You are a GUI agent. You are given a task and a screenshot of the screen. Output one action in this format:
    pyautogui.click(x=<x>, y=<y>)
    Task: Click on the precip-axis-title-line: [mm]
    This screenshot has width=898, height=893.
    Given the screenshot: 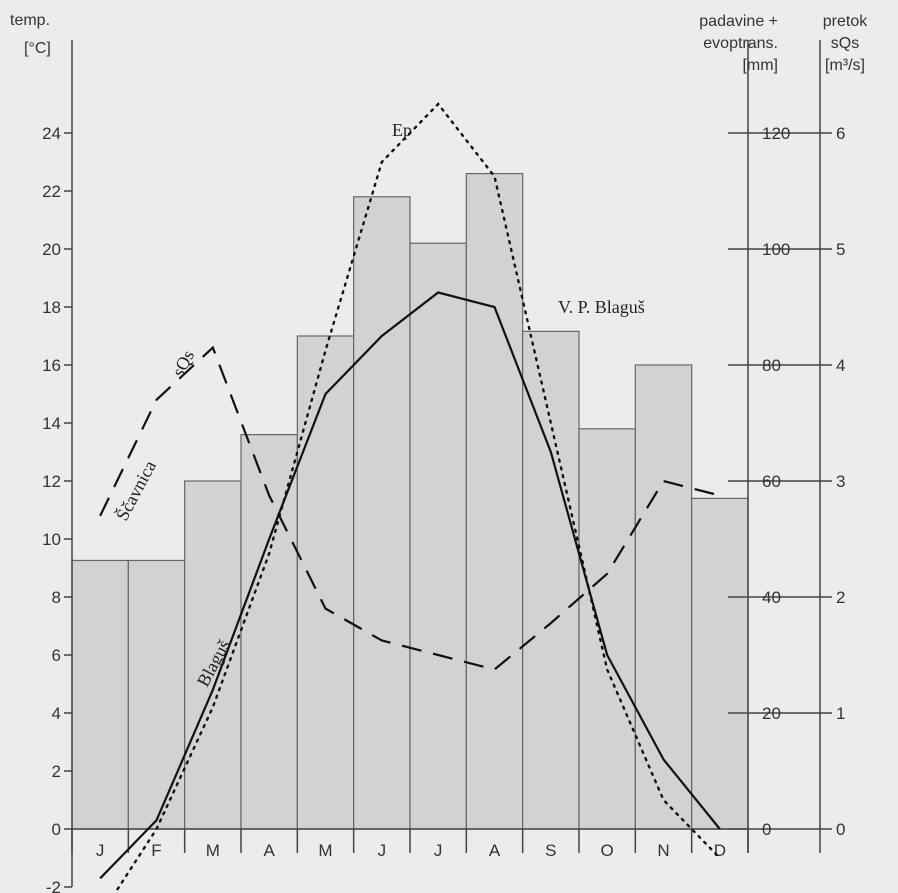 What is the action you would take?
    pyautogui.click(x=760, y=65)
    